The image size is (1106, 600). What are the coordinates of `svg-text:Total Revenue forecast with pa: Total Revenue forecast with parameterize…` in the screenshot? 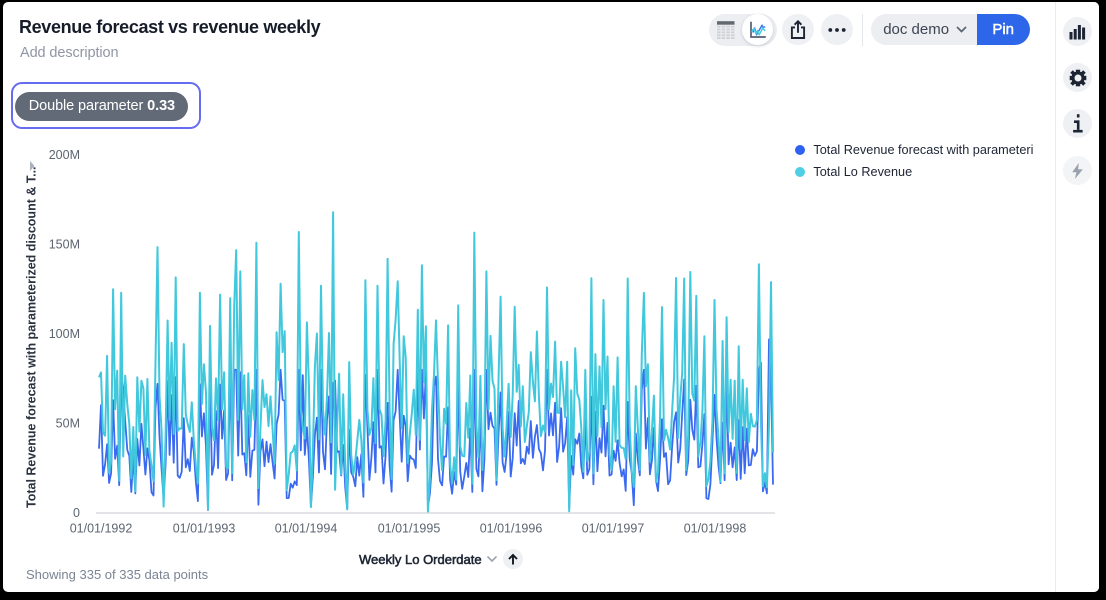 It's located at (32, 337).